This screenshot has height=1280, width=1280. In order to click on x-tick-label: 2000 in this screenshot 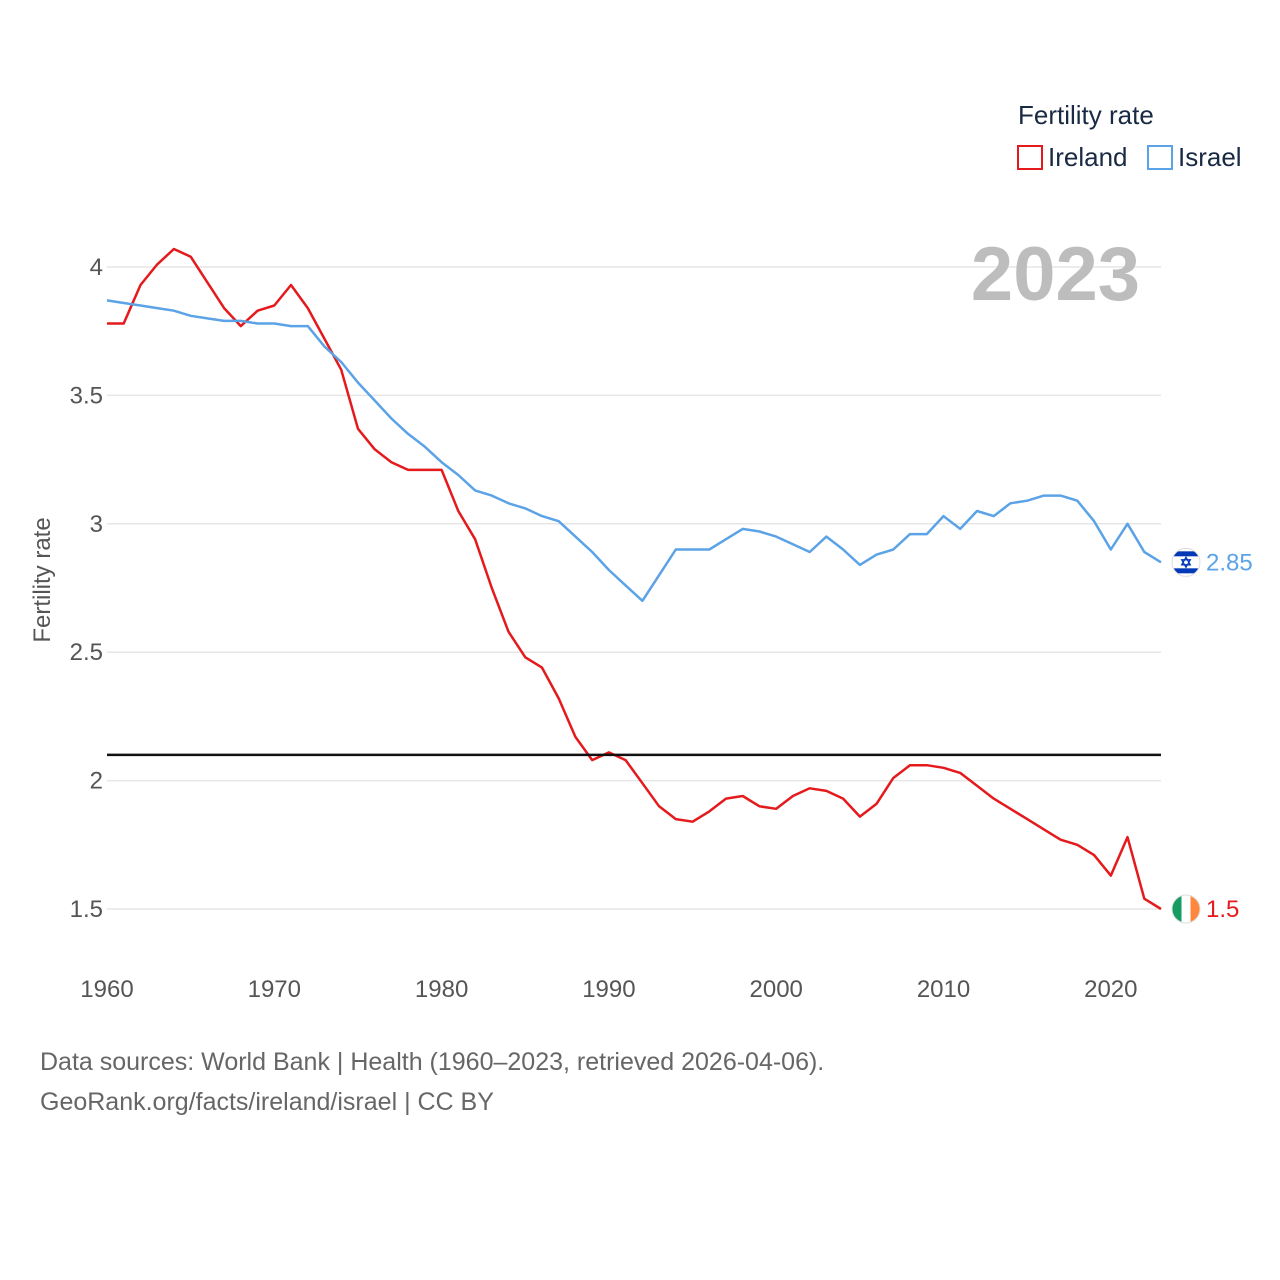, I will do `click(776, 989)`.